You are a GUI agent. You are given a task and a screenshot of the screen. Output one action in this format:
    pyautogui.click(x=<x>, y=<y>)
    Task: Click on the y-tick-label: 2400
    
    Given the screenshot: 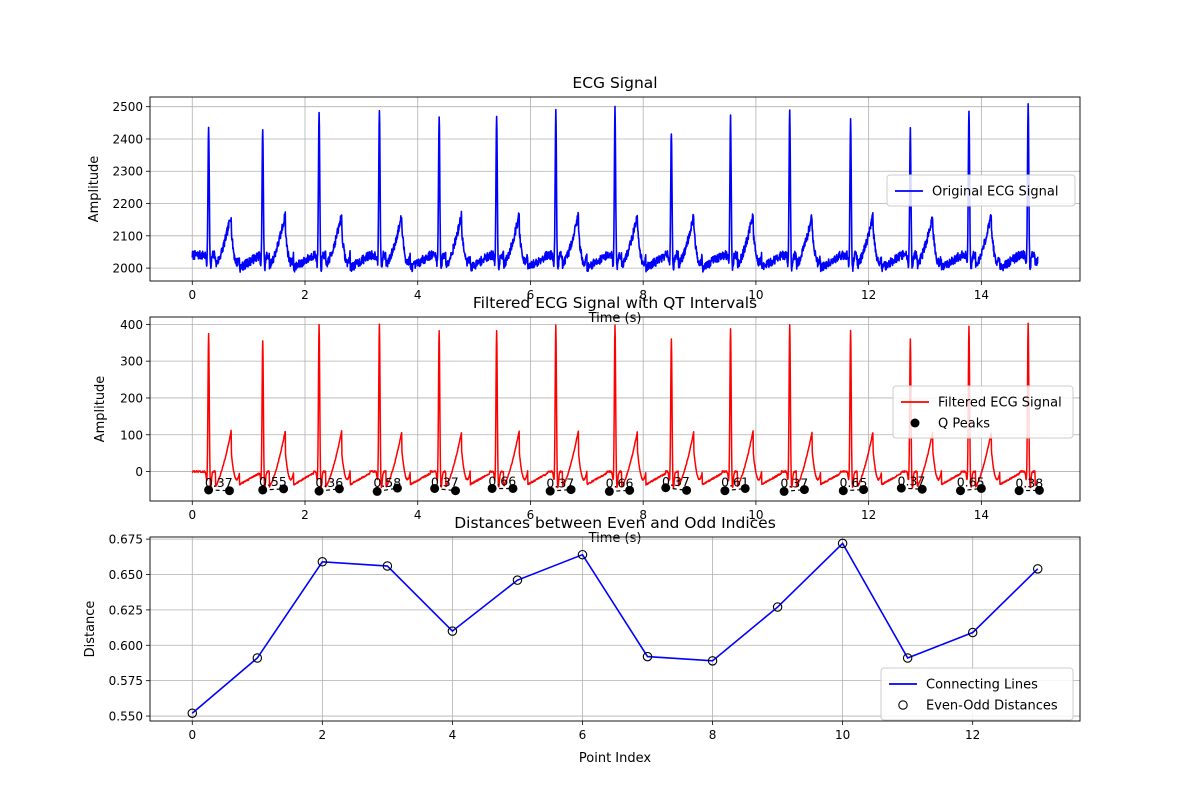 What is the action you would take?
    pyautogui.click(x=127, y=139)
    